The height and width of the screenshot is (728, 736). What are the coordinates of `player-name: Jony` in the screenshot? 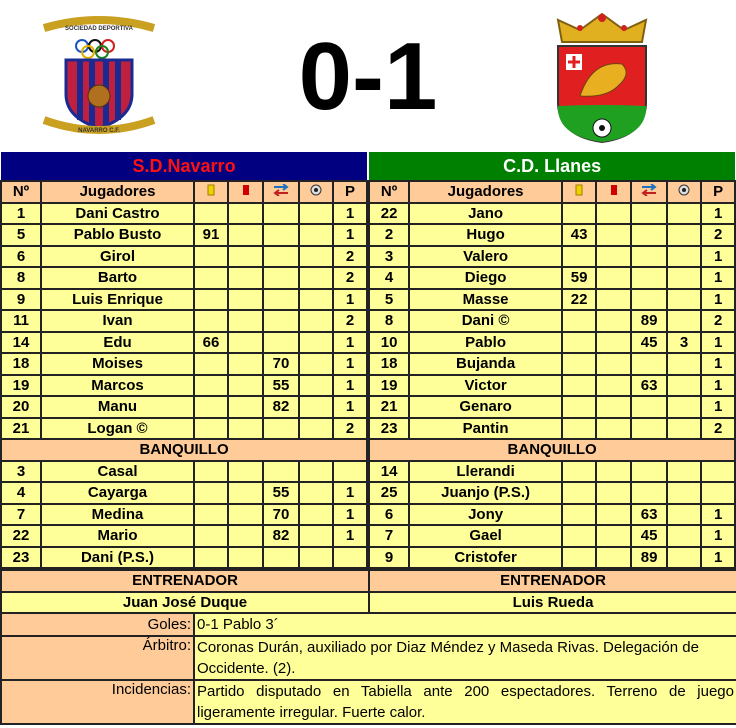 It's located at (486, 514).